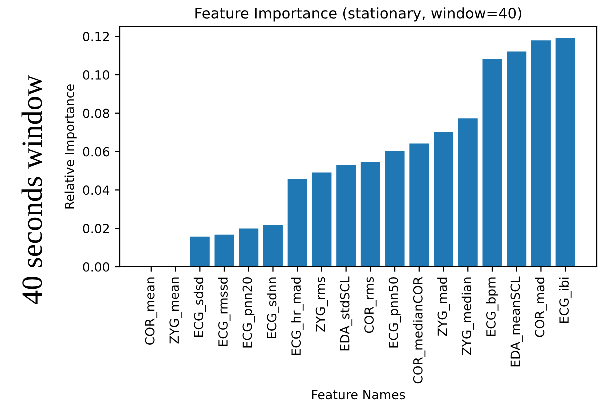 Image resolution: width=602 pixels, height=417 pixels. I want to click on x-tick-label: ECG_bpm, so click(492, 307).